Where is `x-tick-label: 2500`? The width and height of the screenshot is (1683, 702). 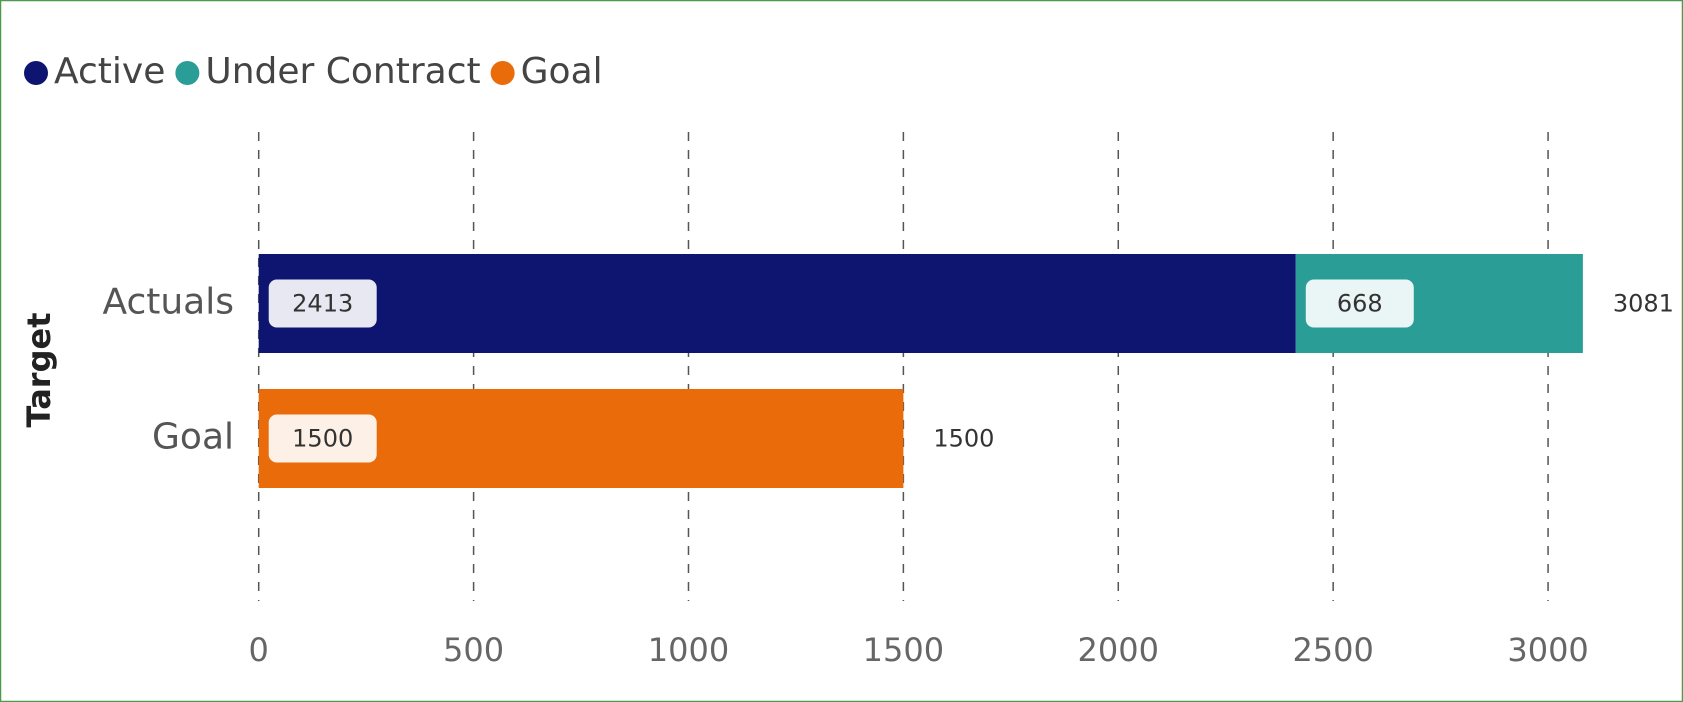
x-tick-label: 2500 is located at coordinates (1332, 650).